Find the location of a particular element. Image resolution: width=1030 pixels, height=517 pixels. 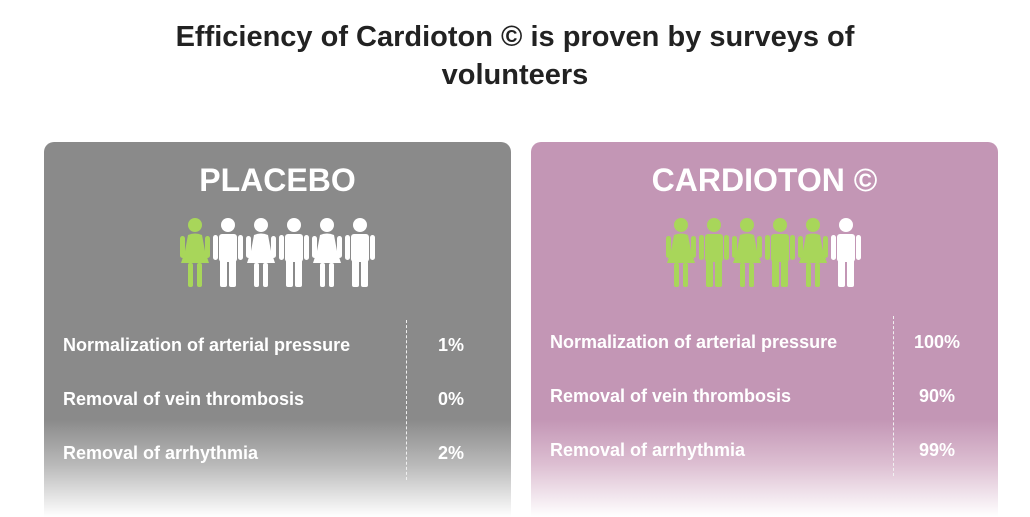

stat-row: Normalization of arterial pressure 1% is located at coordinates (277, 344).